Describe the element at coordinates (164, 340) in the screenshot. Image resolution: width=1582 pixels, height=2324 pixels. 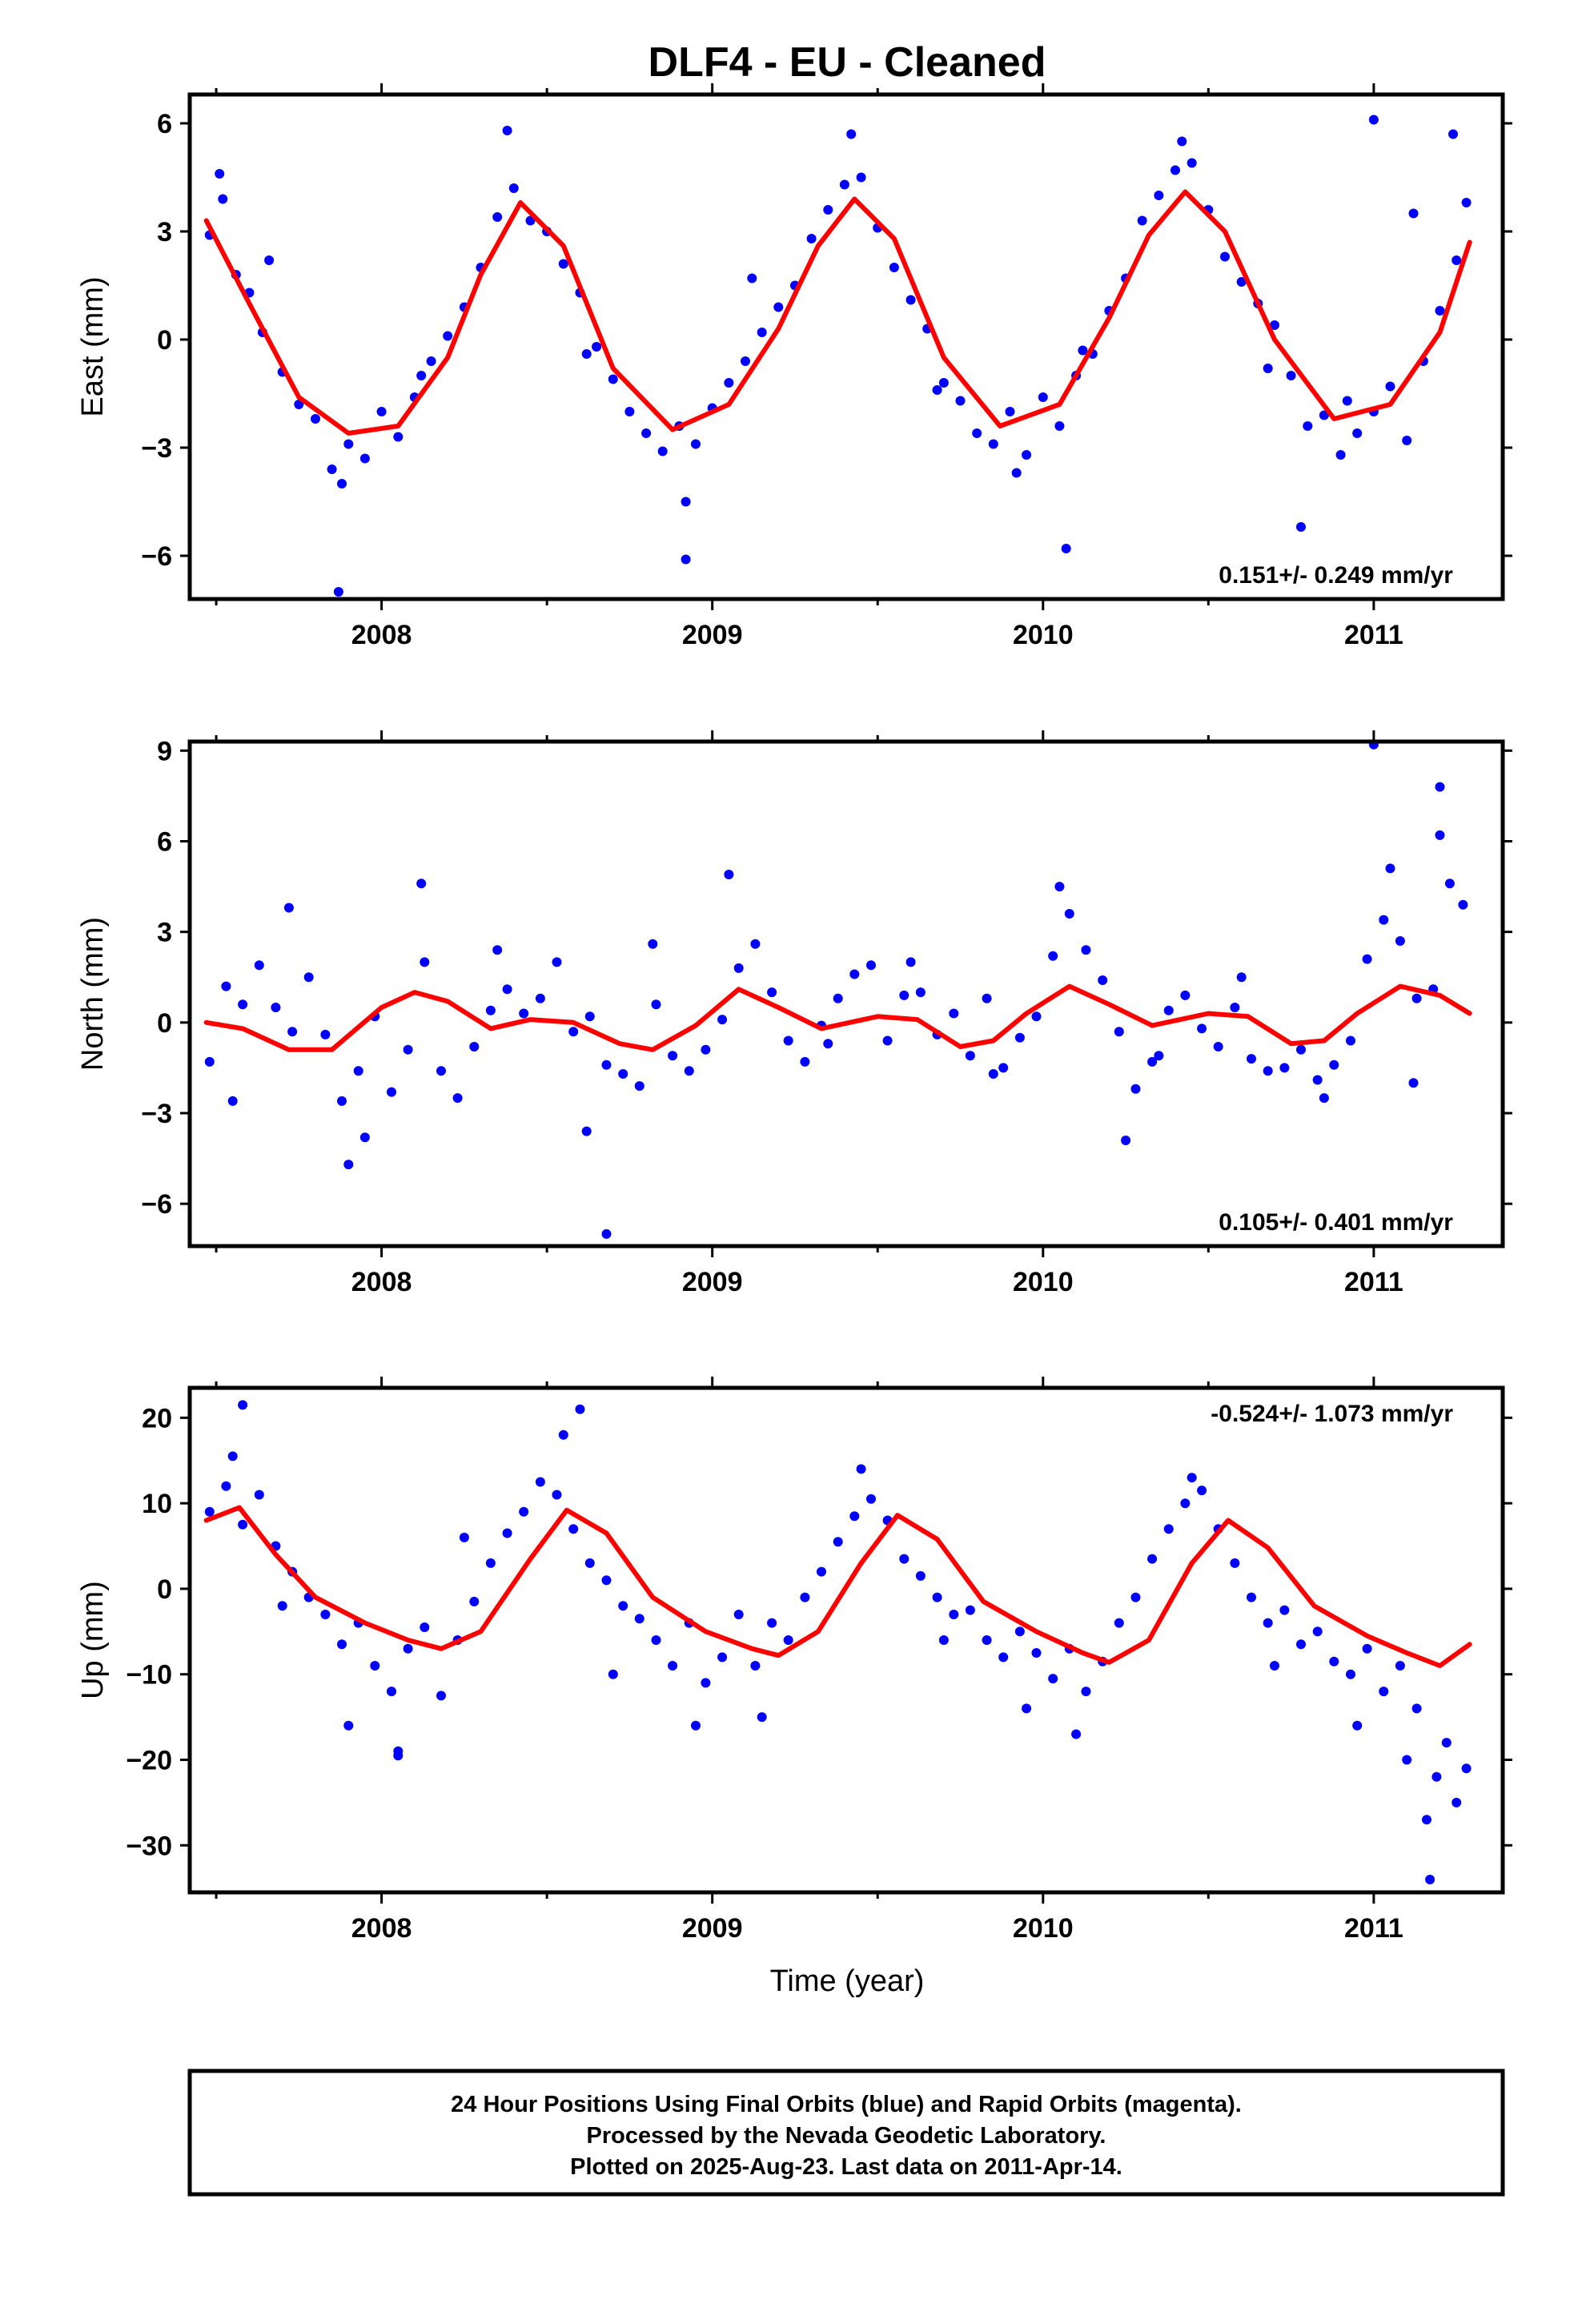
I see `east-y-tick-label: 0` at that location.